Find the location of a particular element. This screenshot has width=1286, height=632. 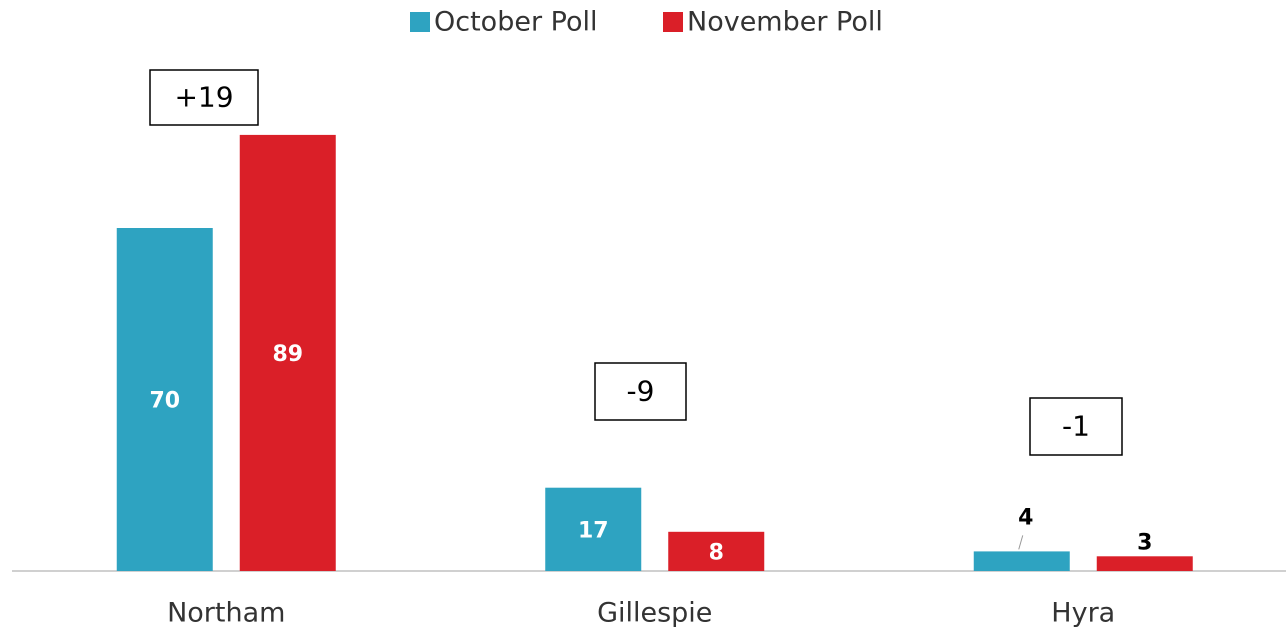

x-tick-label: Gillespie is located at coordinates (654, 613).